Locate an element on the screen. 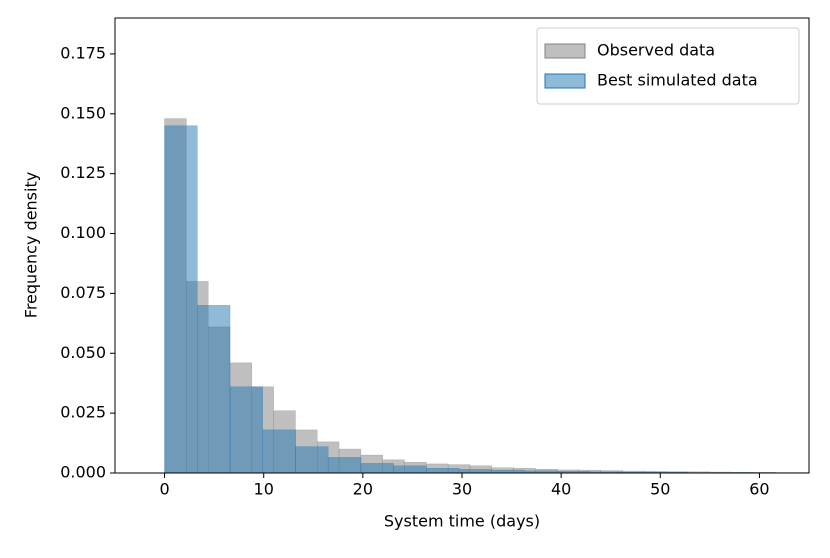  y-axis-label: Frequency density is located at coordinates (31, 245).